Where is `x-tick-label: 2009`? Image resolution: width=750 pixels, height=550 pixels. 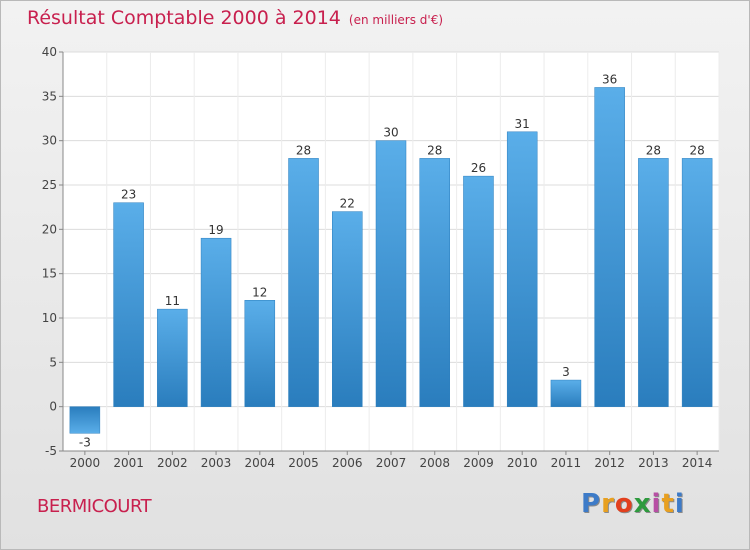 x-tick-label: 2009 is located at coordinates (478, 463).